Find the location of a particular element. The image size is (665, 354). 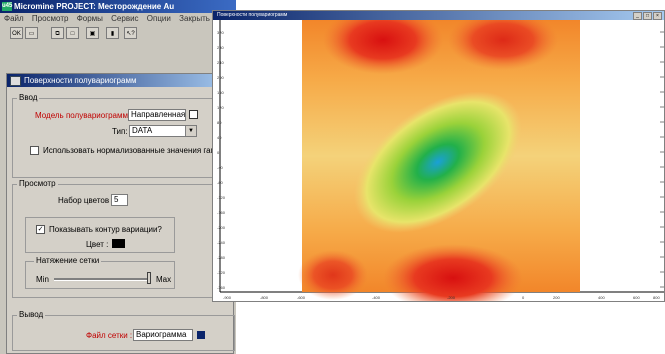

x-tick-label: -600 is located at coordinates (301, 297).